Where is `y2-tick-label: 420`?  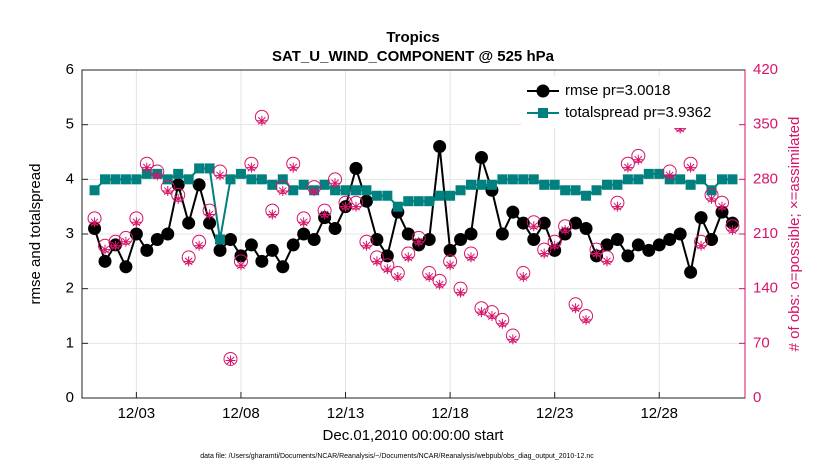
y2-tick-label: 420 is located at coordinates (765, 69).